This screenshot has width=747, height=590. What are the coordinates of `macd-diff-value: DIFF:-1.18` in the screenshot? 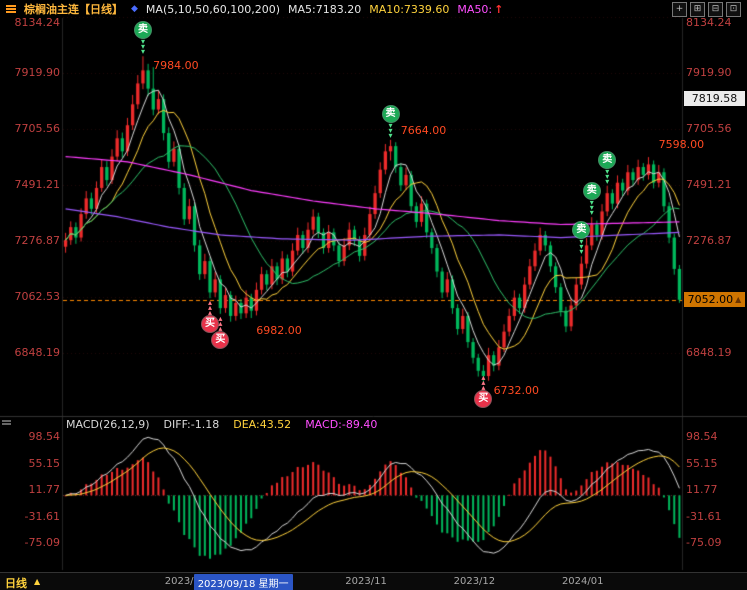 It's located at (191, 424).